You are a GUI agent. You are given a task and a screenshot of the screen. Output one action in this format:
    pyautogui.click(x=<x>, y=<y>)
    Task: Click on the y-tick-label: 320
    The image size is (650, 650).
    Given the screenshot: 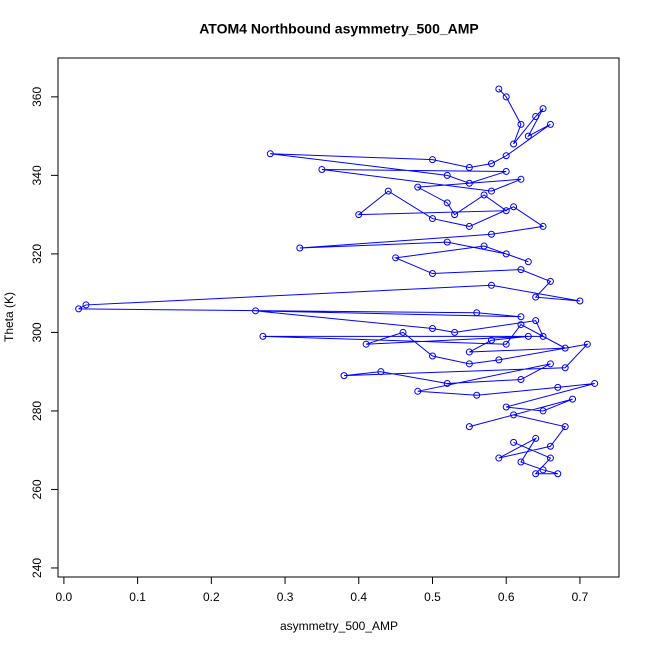 What is the action you would take?
    pyautogui.click(x=37, y=254)
    